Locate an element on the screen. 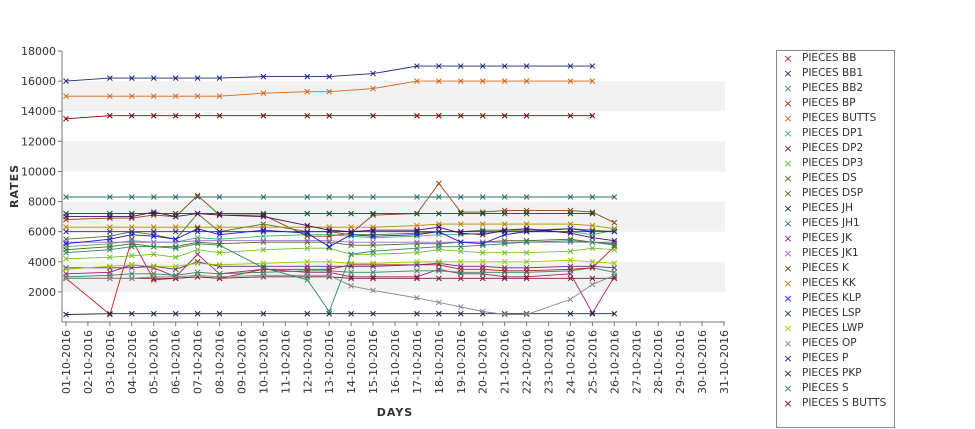 This screenshot has width=975, height=429. y-tick-label: 18000 is located at coordinates (38, 51).